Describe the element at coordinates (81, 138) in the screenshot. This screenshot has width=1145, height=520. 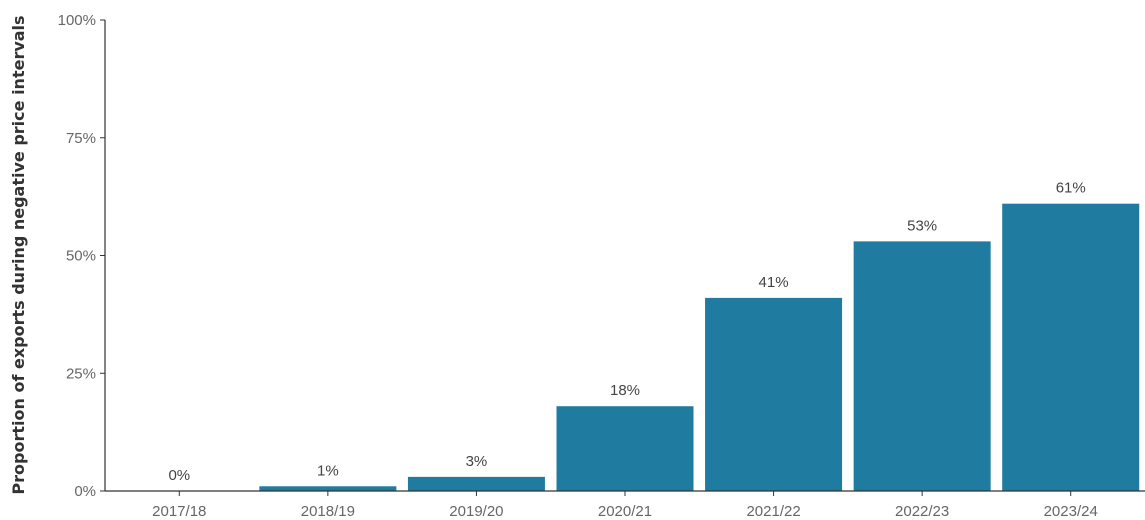
I see `y-tick-label: 75%` at that location.